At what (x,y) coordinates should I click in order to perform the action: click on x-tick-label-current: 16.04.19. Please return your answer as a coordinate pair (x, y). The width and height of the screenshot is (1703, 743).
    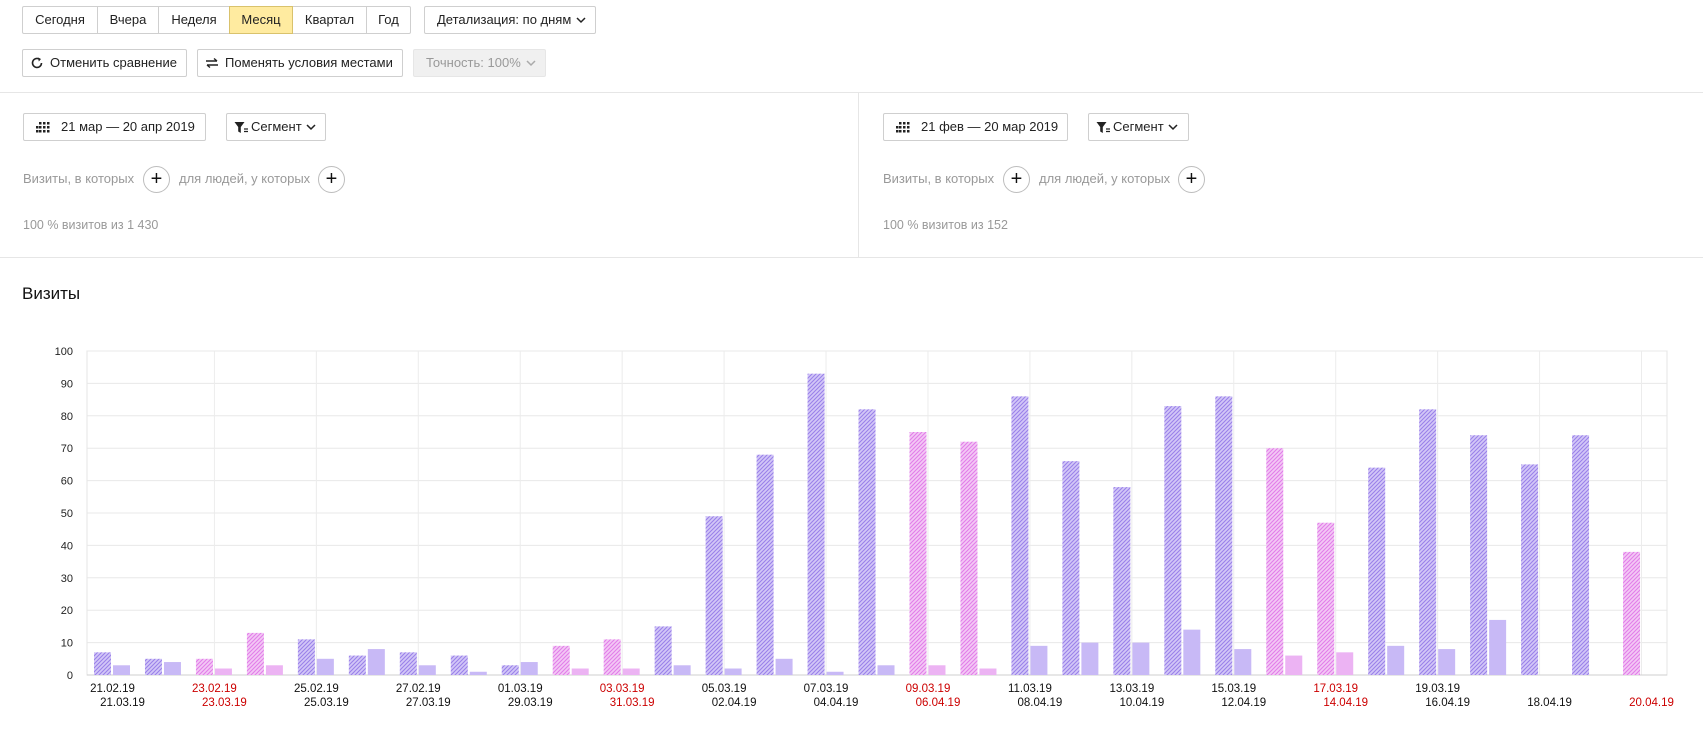
    Looking at the image, I should click on (1447, 703).